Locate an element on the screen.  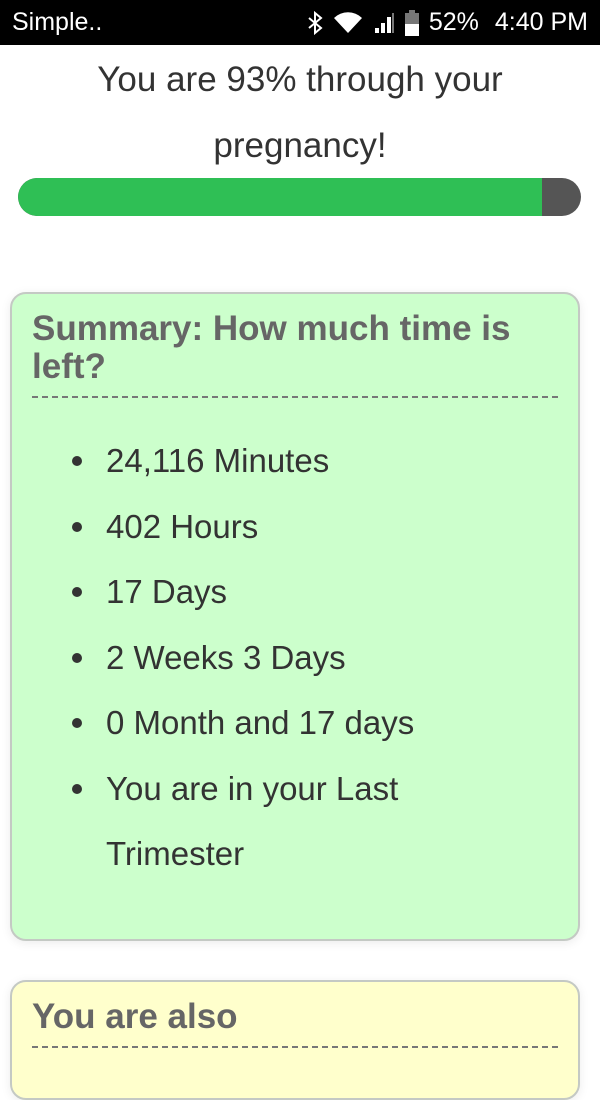
list-item: 2 Weeks 3 Days is located at coordinates (295, 658).